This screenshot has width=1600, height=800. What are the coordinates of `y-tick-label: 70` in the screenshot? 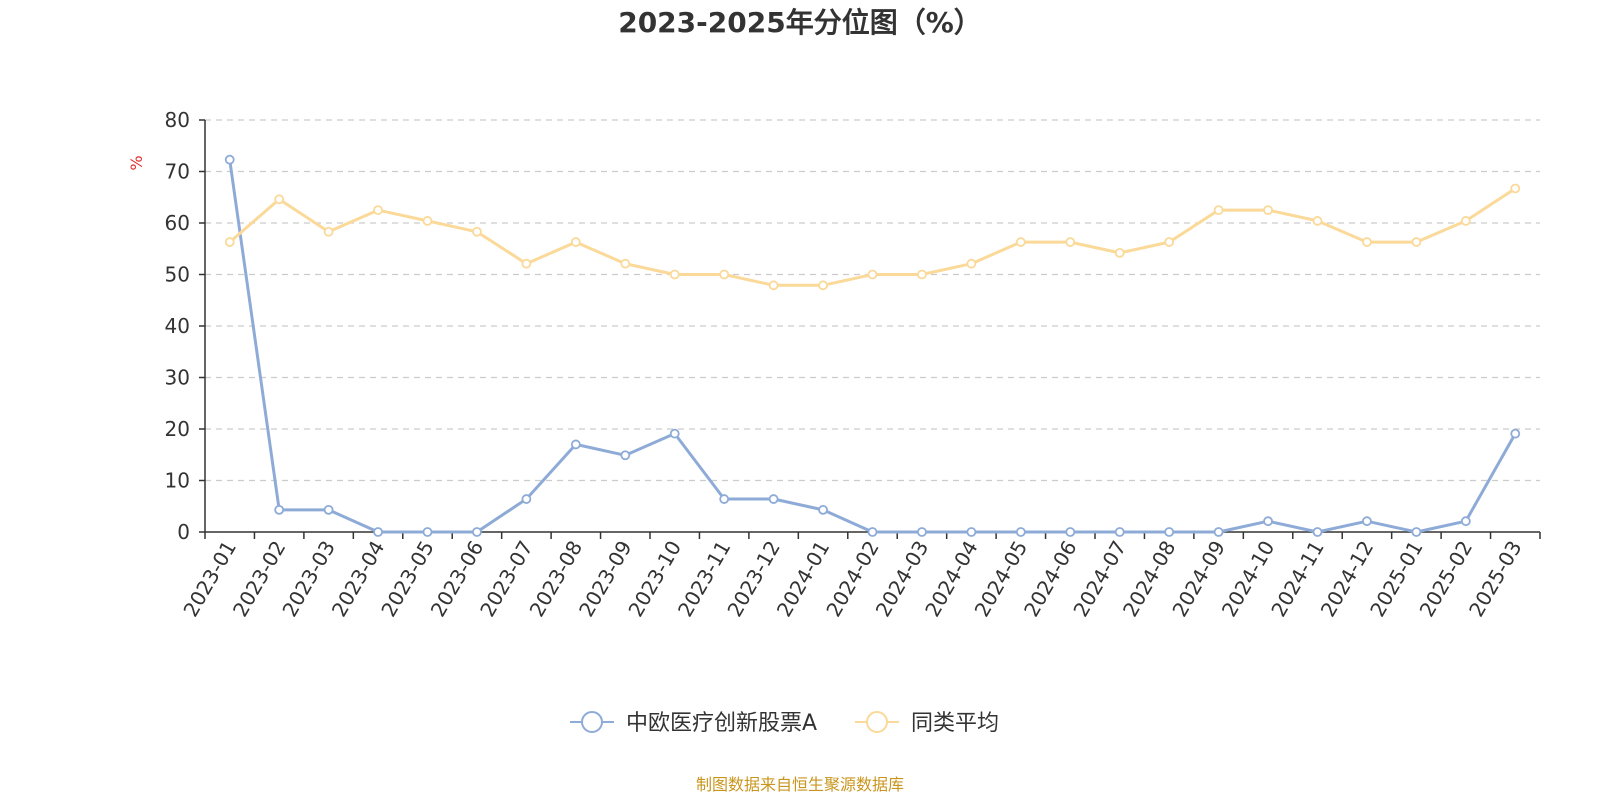 It's located at (177, 172).